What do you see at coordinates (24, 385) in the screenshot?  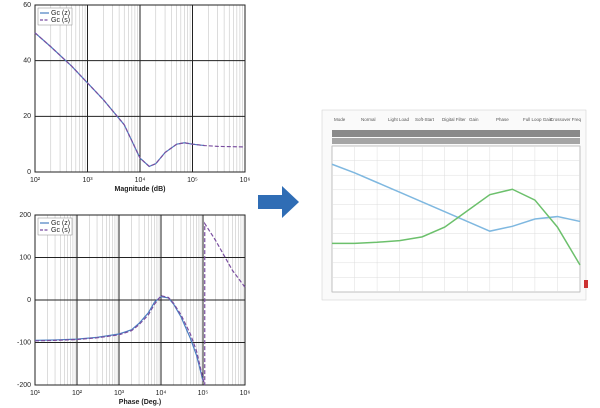 I see `y-tick-label: -200` at bounding box center [24, 385].